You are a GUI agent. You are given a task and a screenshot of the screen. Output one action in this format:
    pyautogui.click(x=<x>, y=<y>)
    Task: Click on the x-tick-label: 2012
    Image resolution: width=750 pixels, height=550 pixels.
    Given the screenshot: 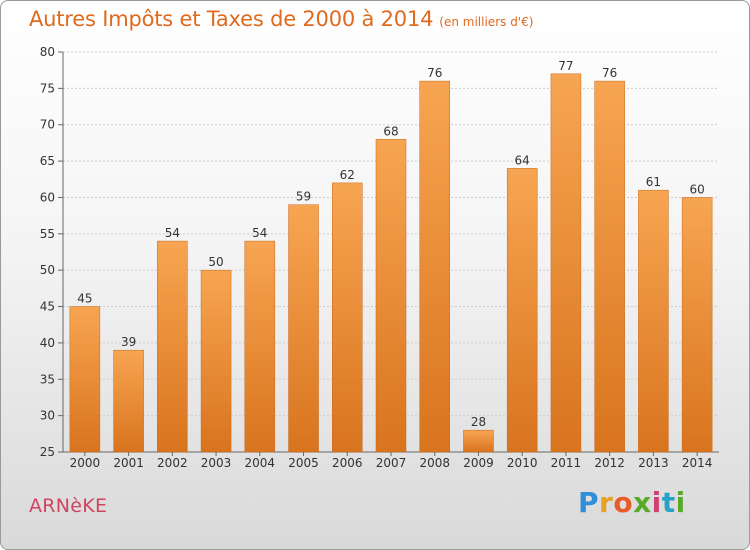 What is the action you would take?
    pyautogui.click(x=609, y=463)
    